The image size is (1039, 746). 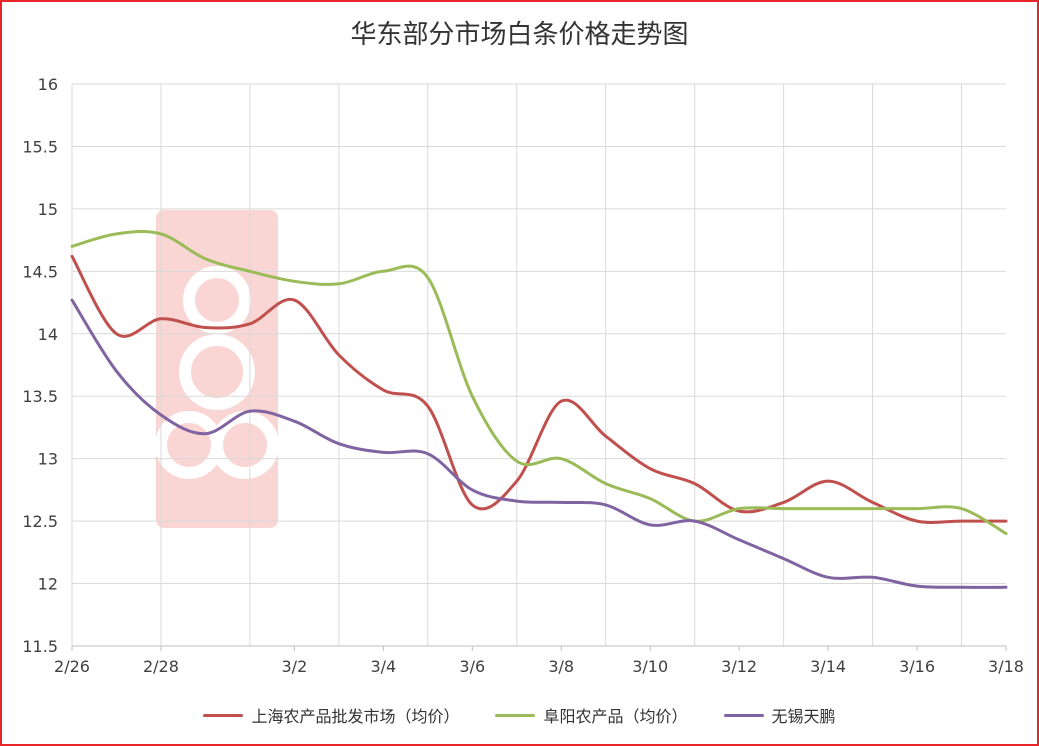 What do you see at coordinates (739, 666) in the screenshot?
I see `x-tick-label: 3/12` at bounding box center [739, 666].